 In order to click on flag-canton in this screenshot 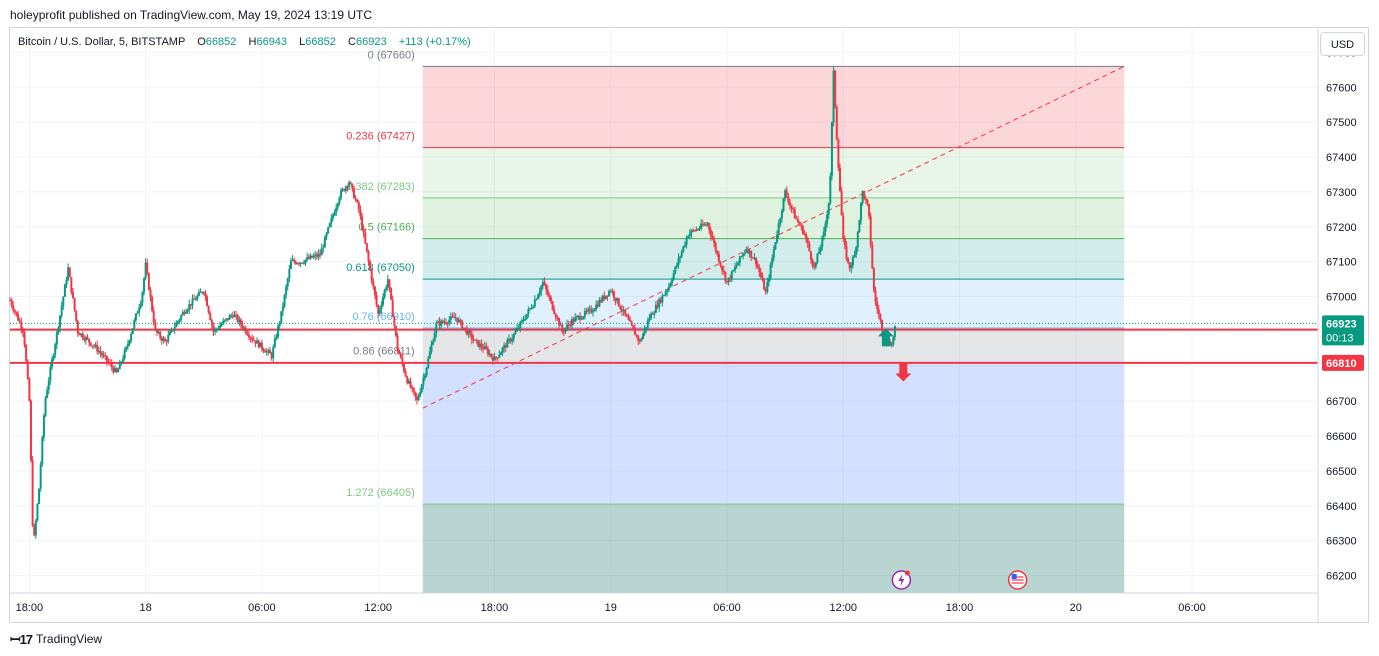, I will do `click(1014, 576)`.